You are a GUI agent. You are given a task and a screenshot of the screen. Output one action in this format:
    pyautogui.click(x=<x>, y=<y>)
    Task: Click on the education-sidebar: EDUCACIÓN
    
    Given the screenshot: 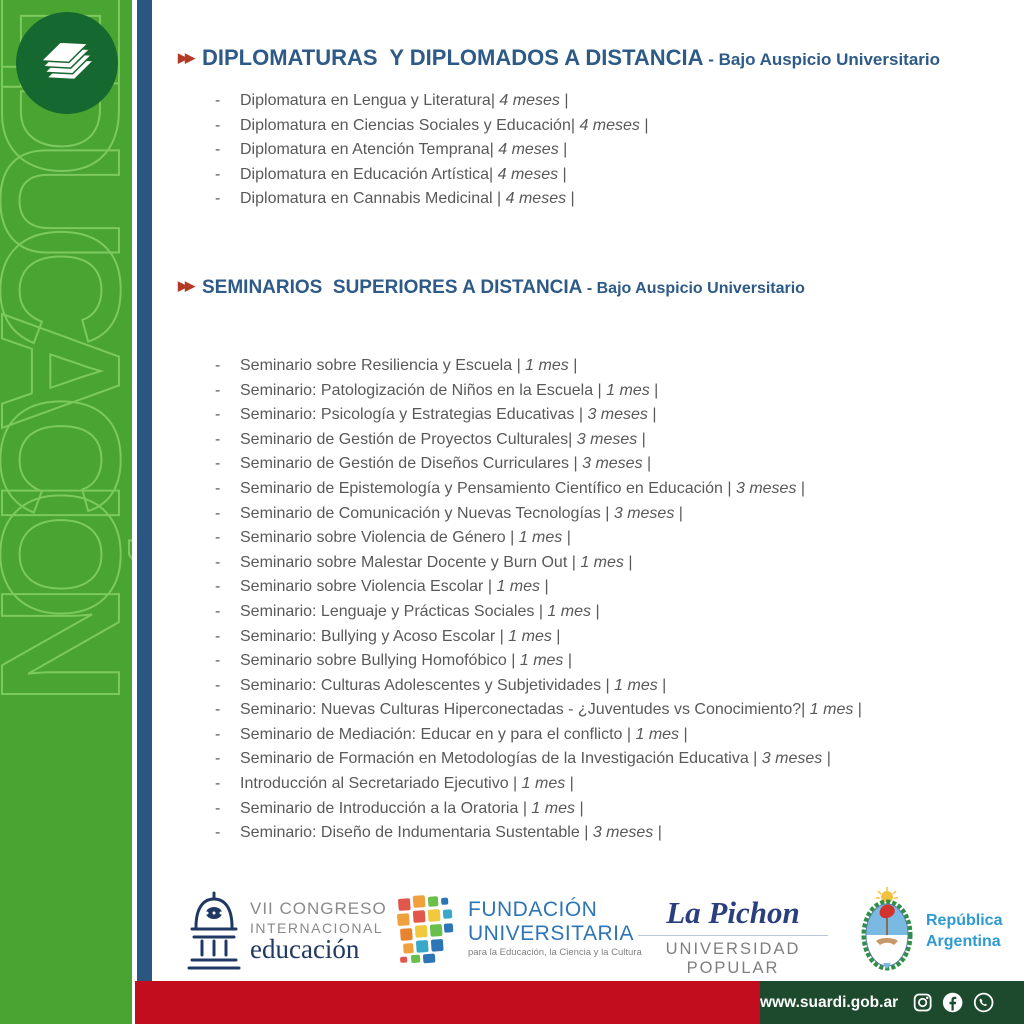 What is the action you would take?
    pyautogui.click(x=66, y=512)
    